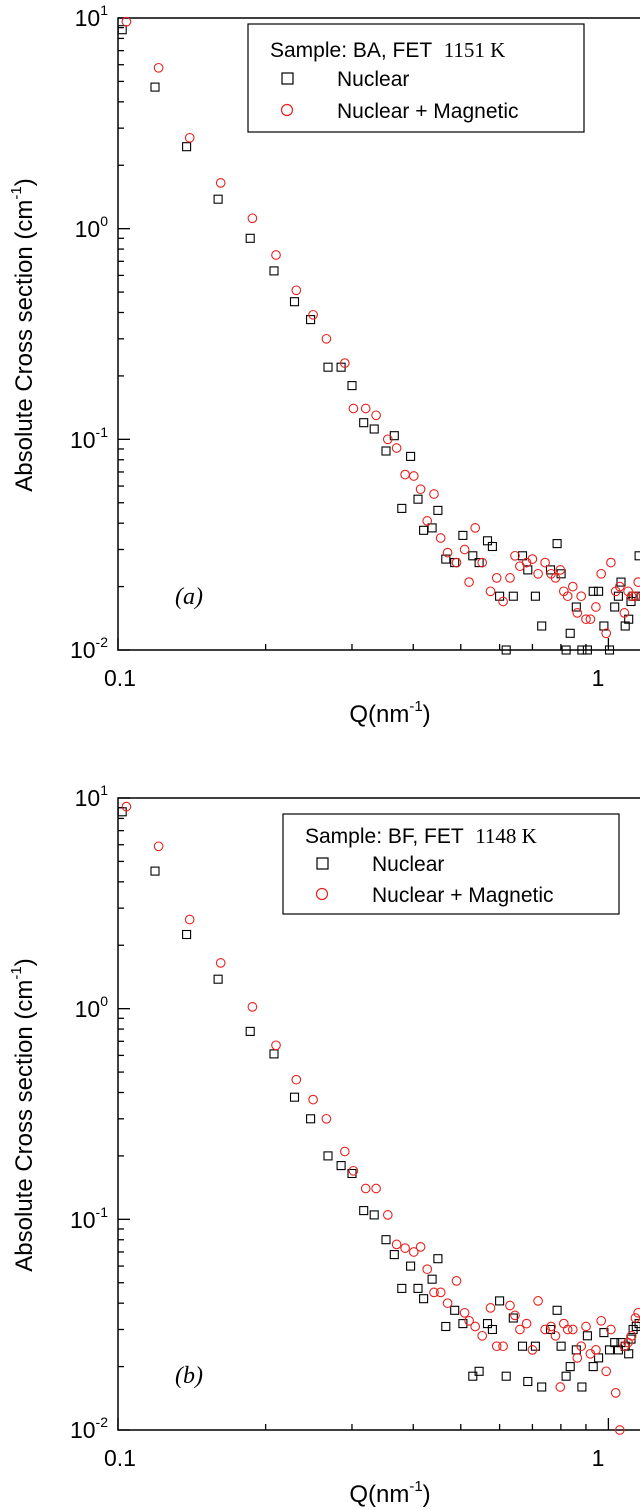 This screenshot has height=1509, width=640. Describe the element at coordinates (387, 50) in the screenshot. I see `legend-title-a: Sample: BA, FET 1151 K` at that location.